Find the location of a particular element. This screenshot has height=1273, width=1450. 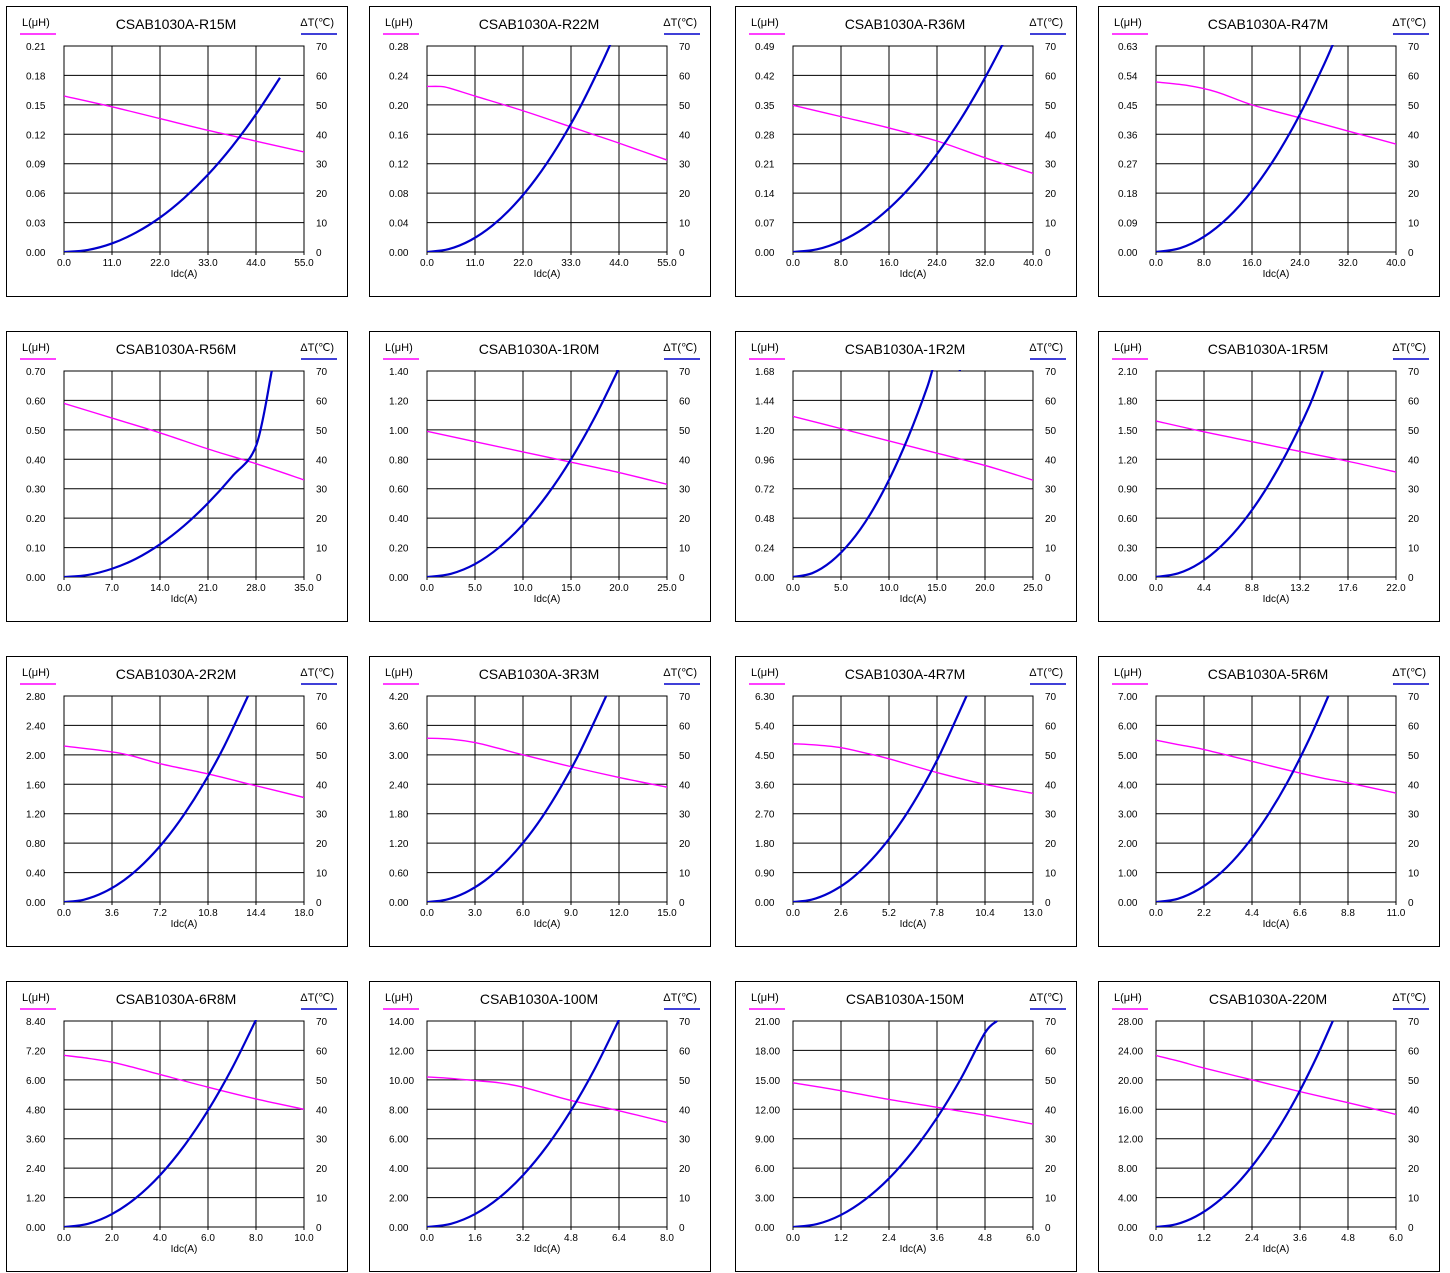

y-tick-label: 1.44 is located at coordinates (765, 401).